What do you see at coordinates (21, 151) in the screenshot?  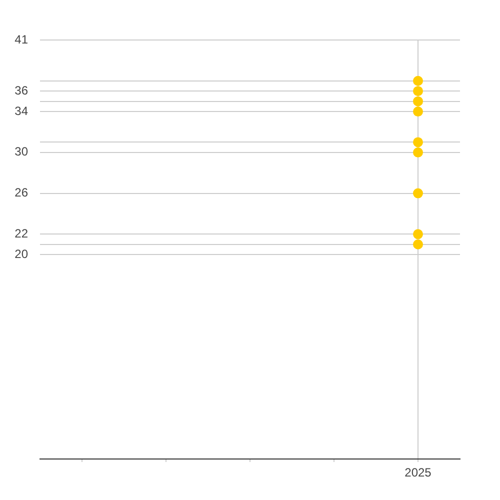 I see `y-tick-label: 30` at bounding box center [21, 151].